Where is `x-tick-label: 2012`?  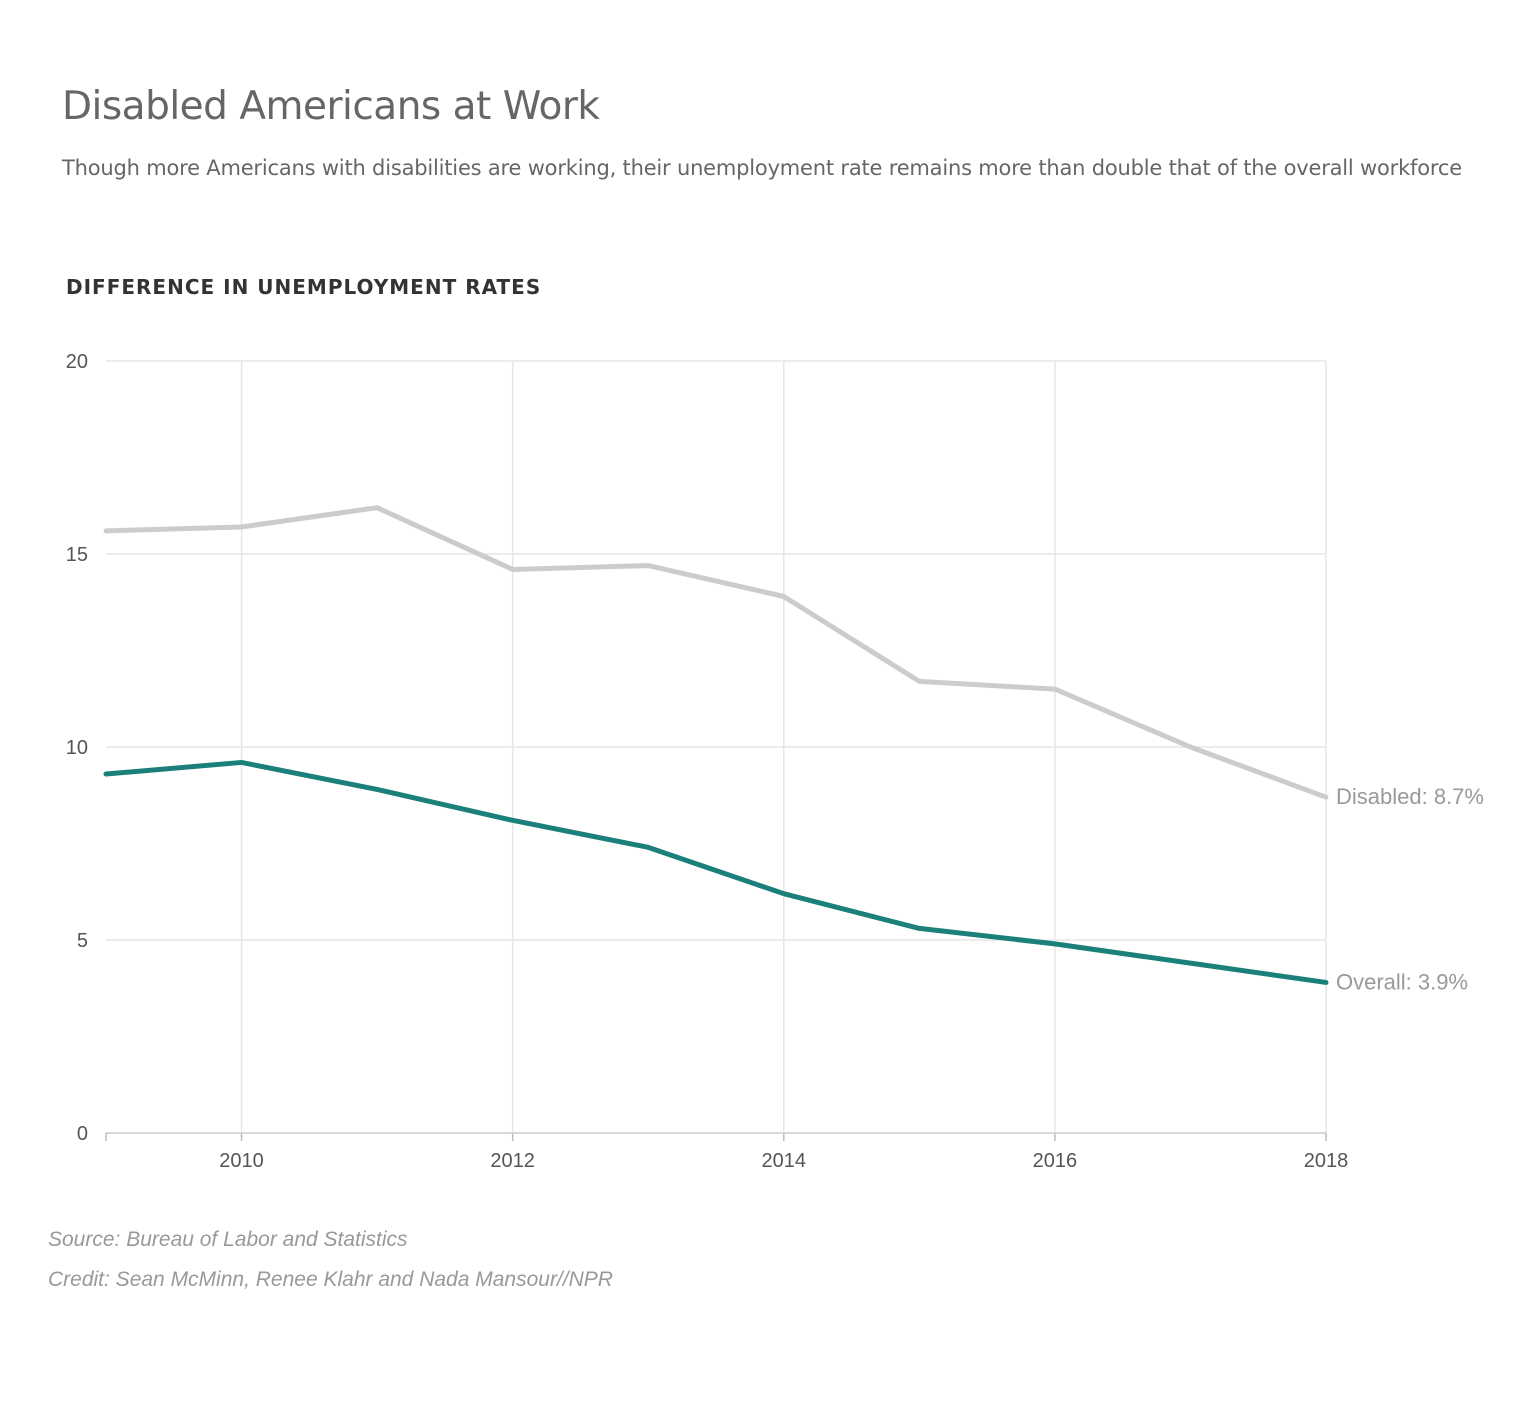
x-tick-label: 2012 is located at coordinates (512, 1161).